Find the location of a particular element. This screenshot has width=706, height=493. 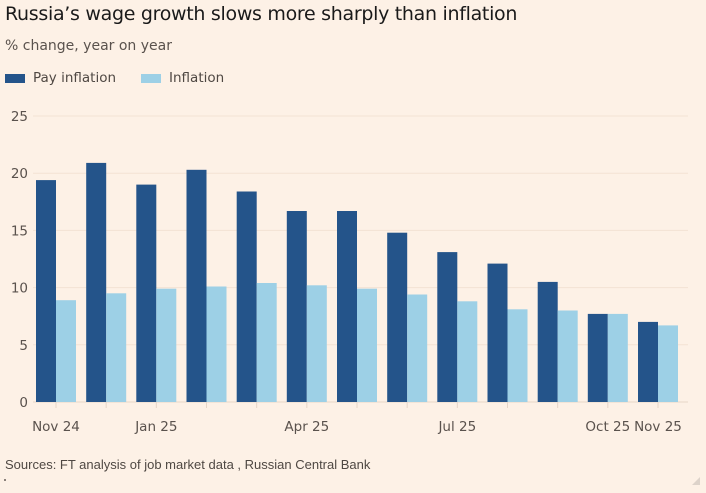

x-axis-ticks is located at coordinates (357, 405).